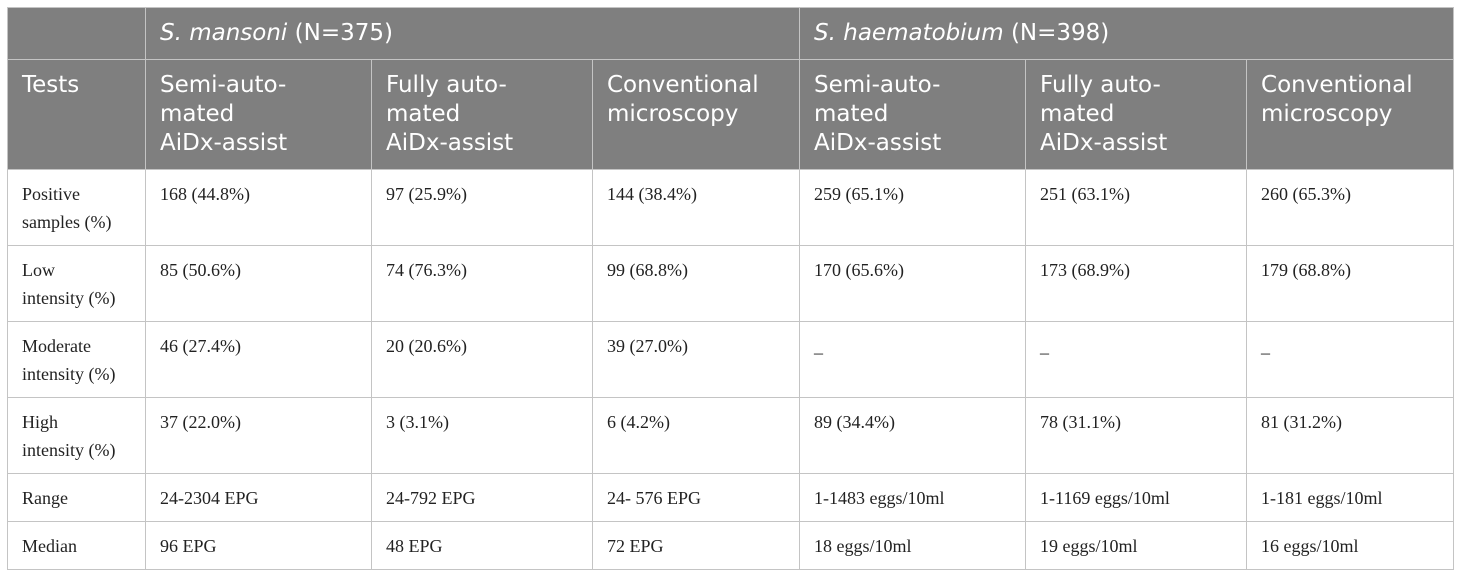 This screenshot has width=1460, height=578. I want to click on row-label: Low intensity (%), so click(76, 283).